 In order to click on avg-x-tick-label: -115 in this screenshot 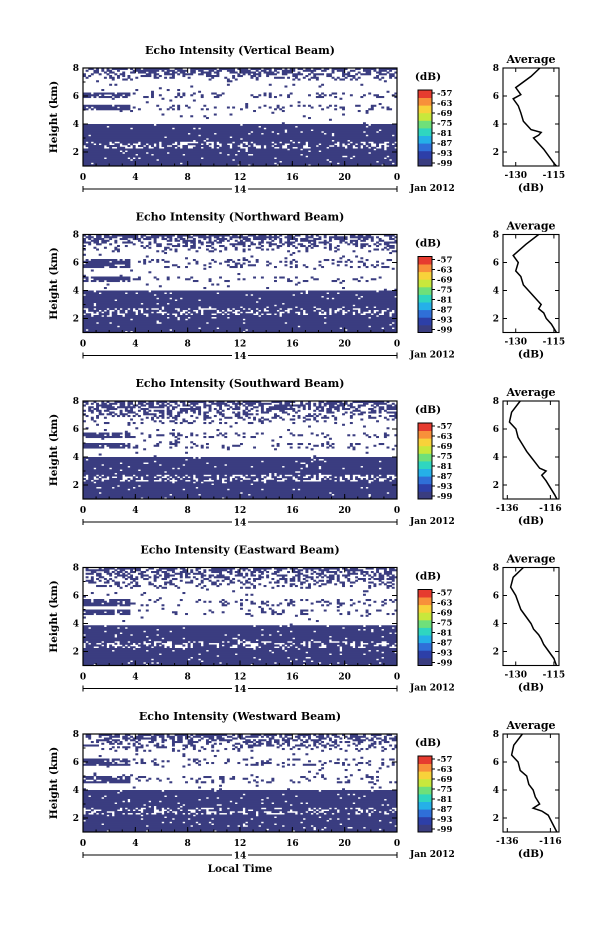, I will do `click(554, 176)`.